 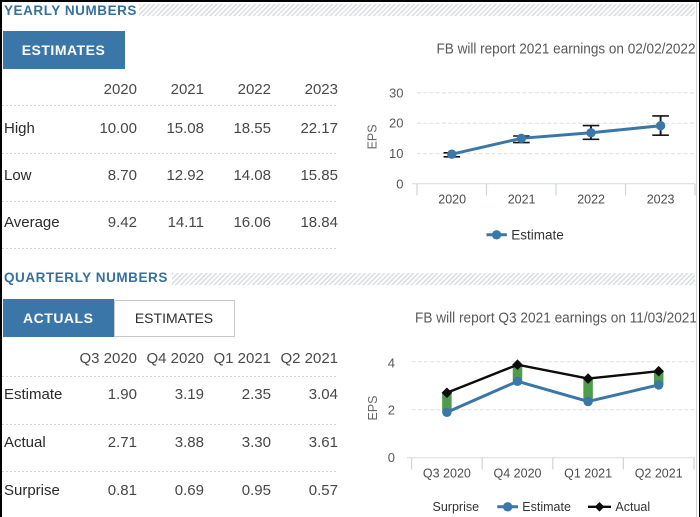 What do you see at coordinates (632, 507) in the screenshot?
I see `svg-text: Actual` at bounding box center [632, 507].